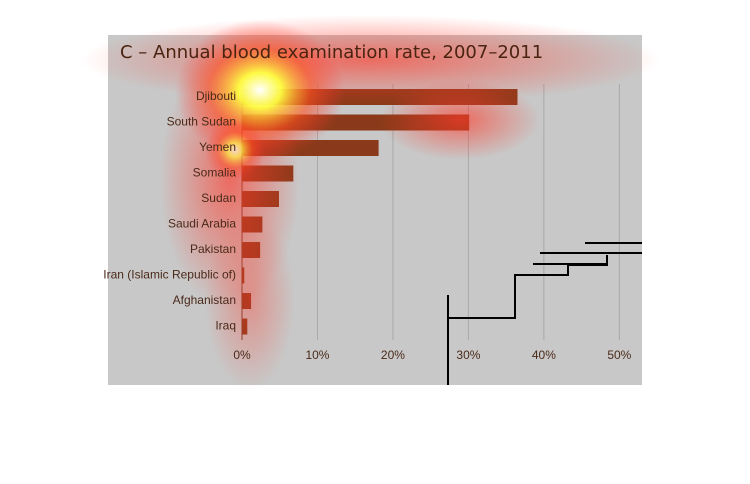 The image size is (750, 484). What do you see at coordinates (217, 147) in the screenshot?
I see `y-tick-label: Yemen` at bounding box center [217, 147].